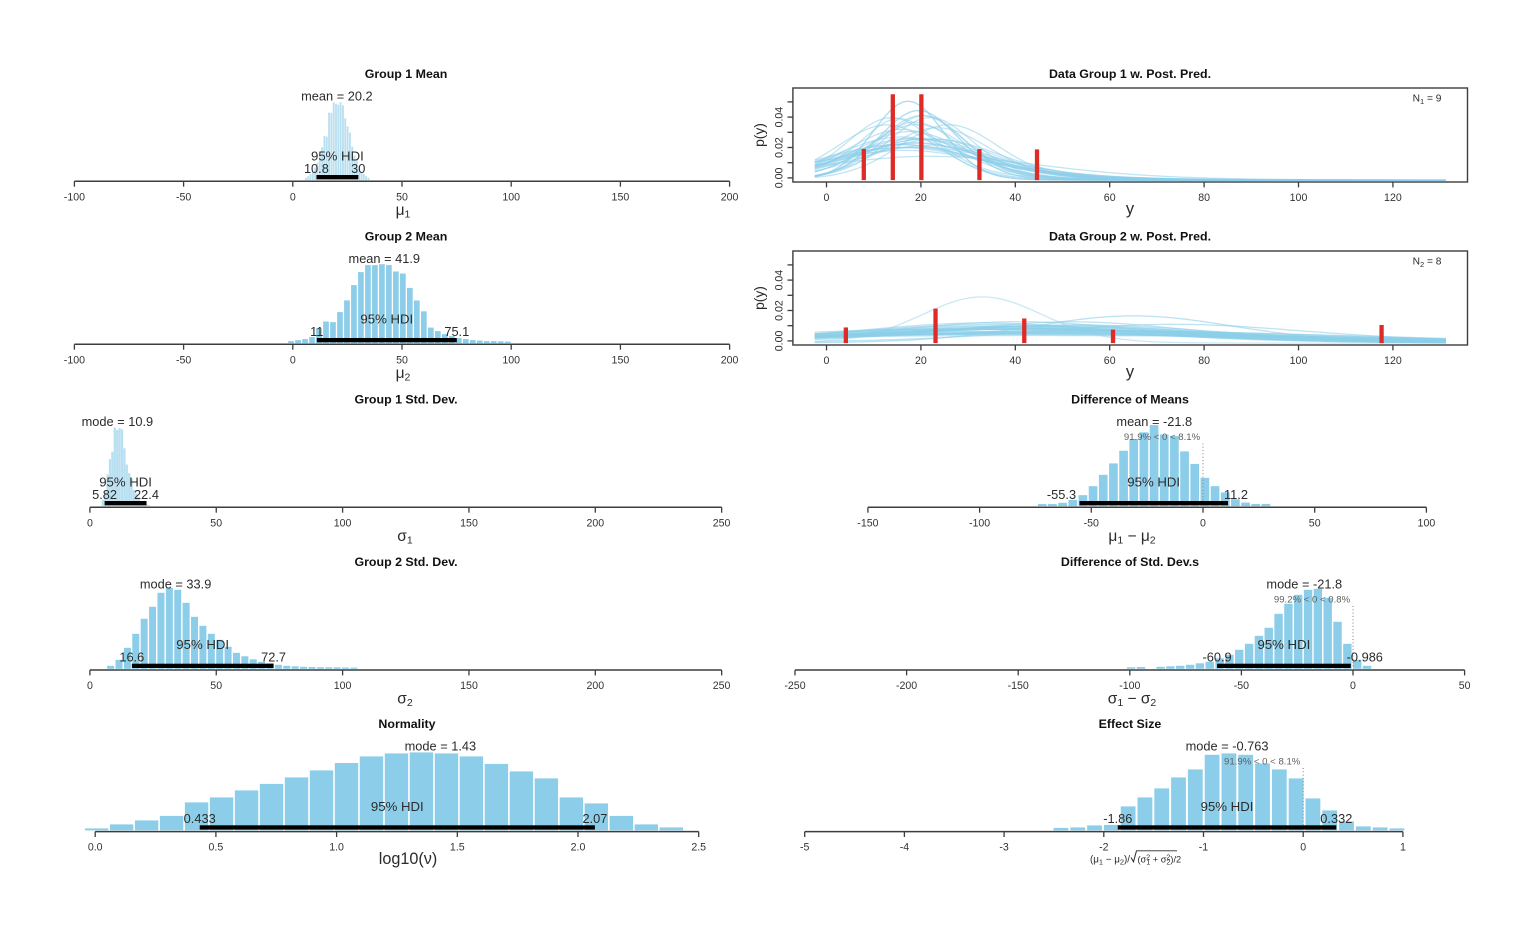 The height and width of the screenshot is (936, 1538). I want to click on svg-text: 2.0, so click(578, 848).